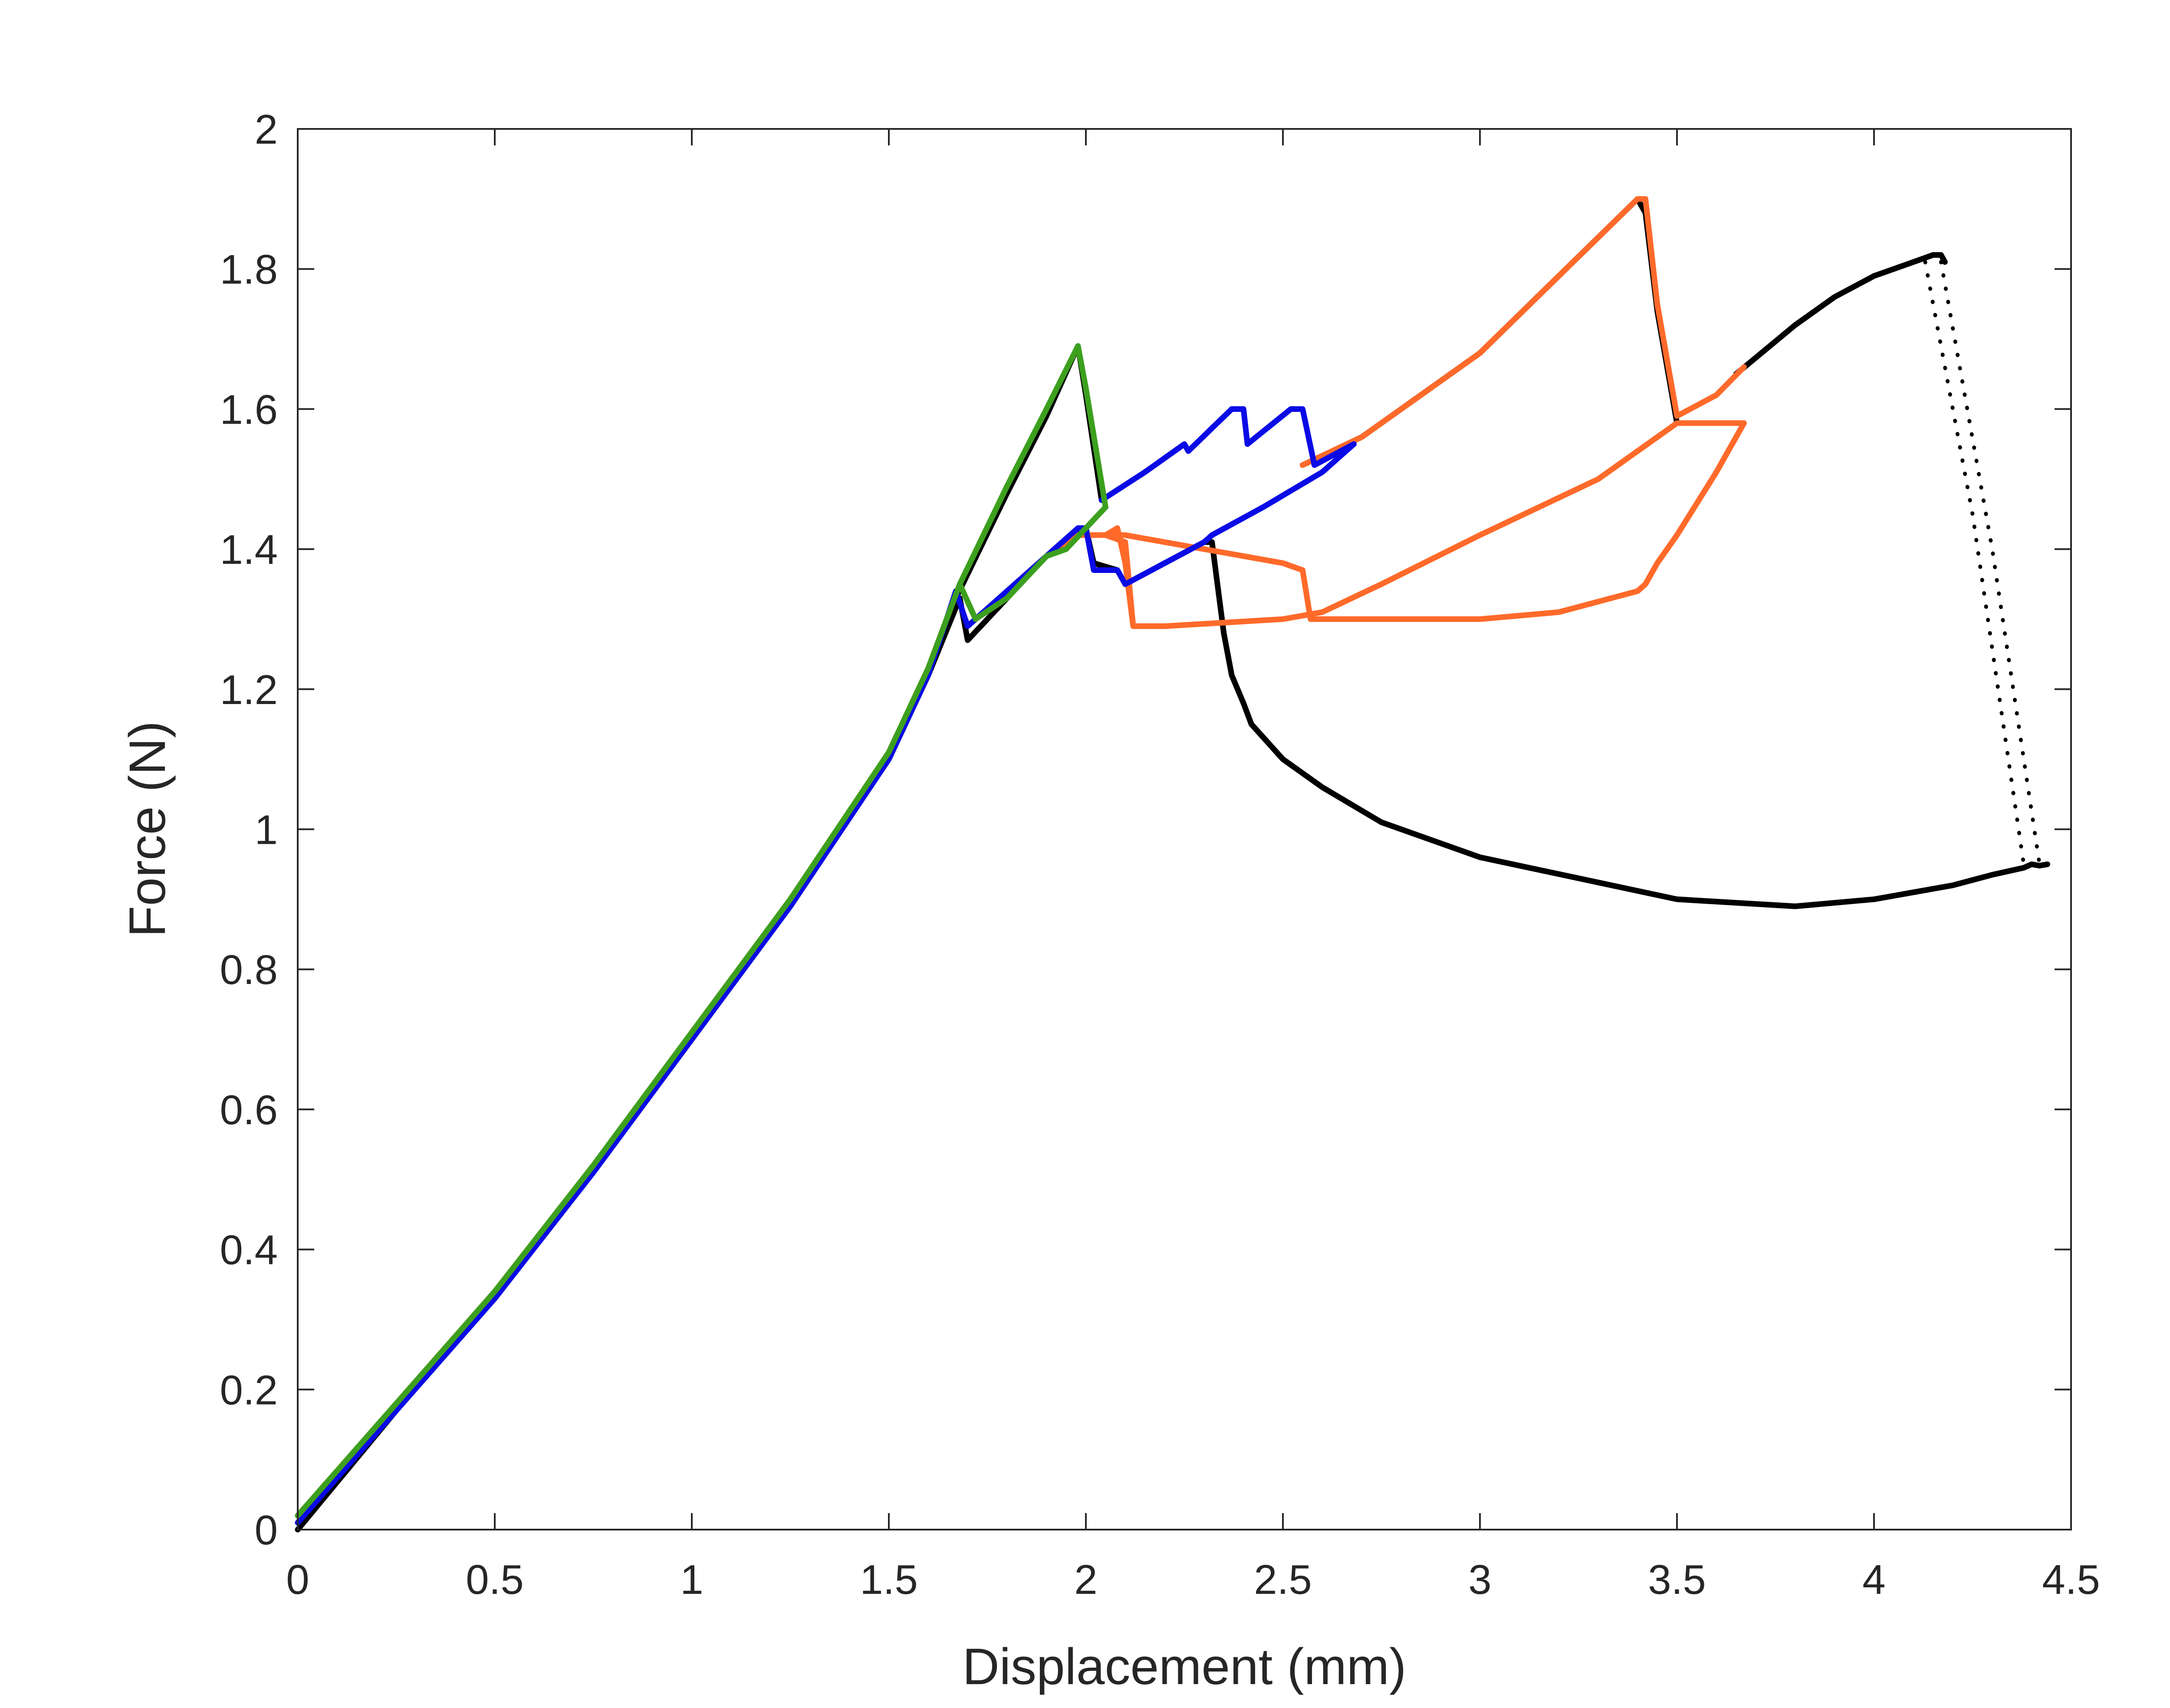 Image resolution: width=2170 pixels, height=1708 pixels. I want to click on y-tick-label: 1.8, so click(249, 270).